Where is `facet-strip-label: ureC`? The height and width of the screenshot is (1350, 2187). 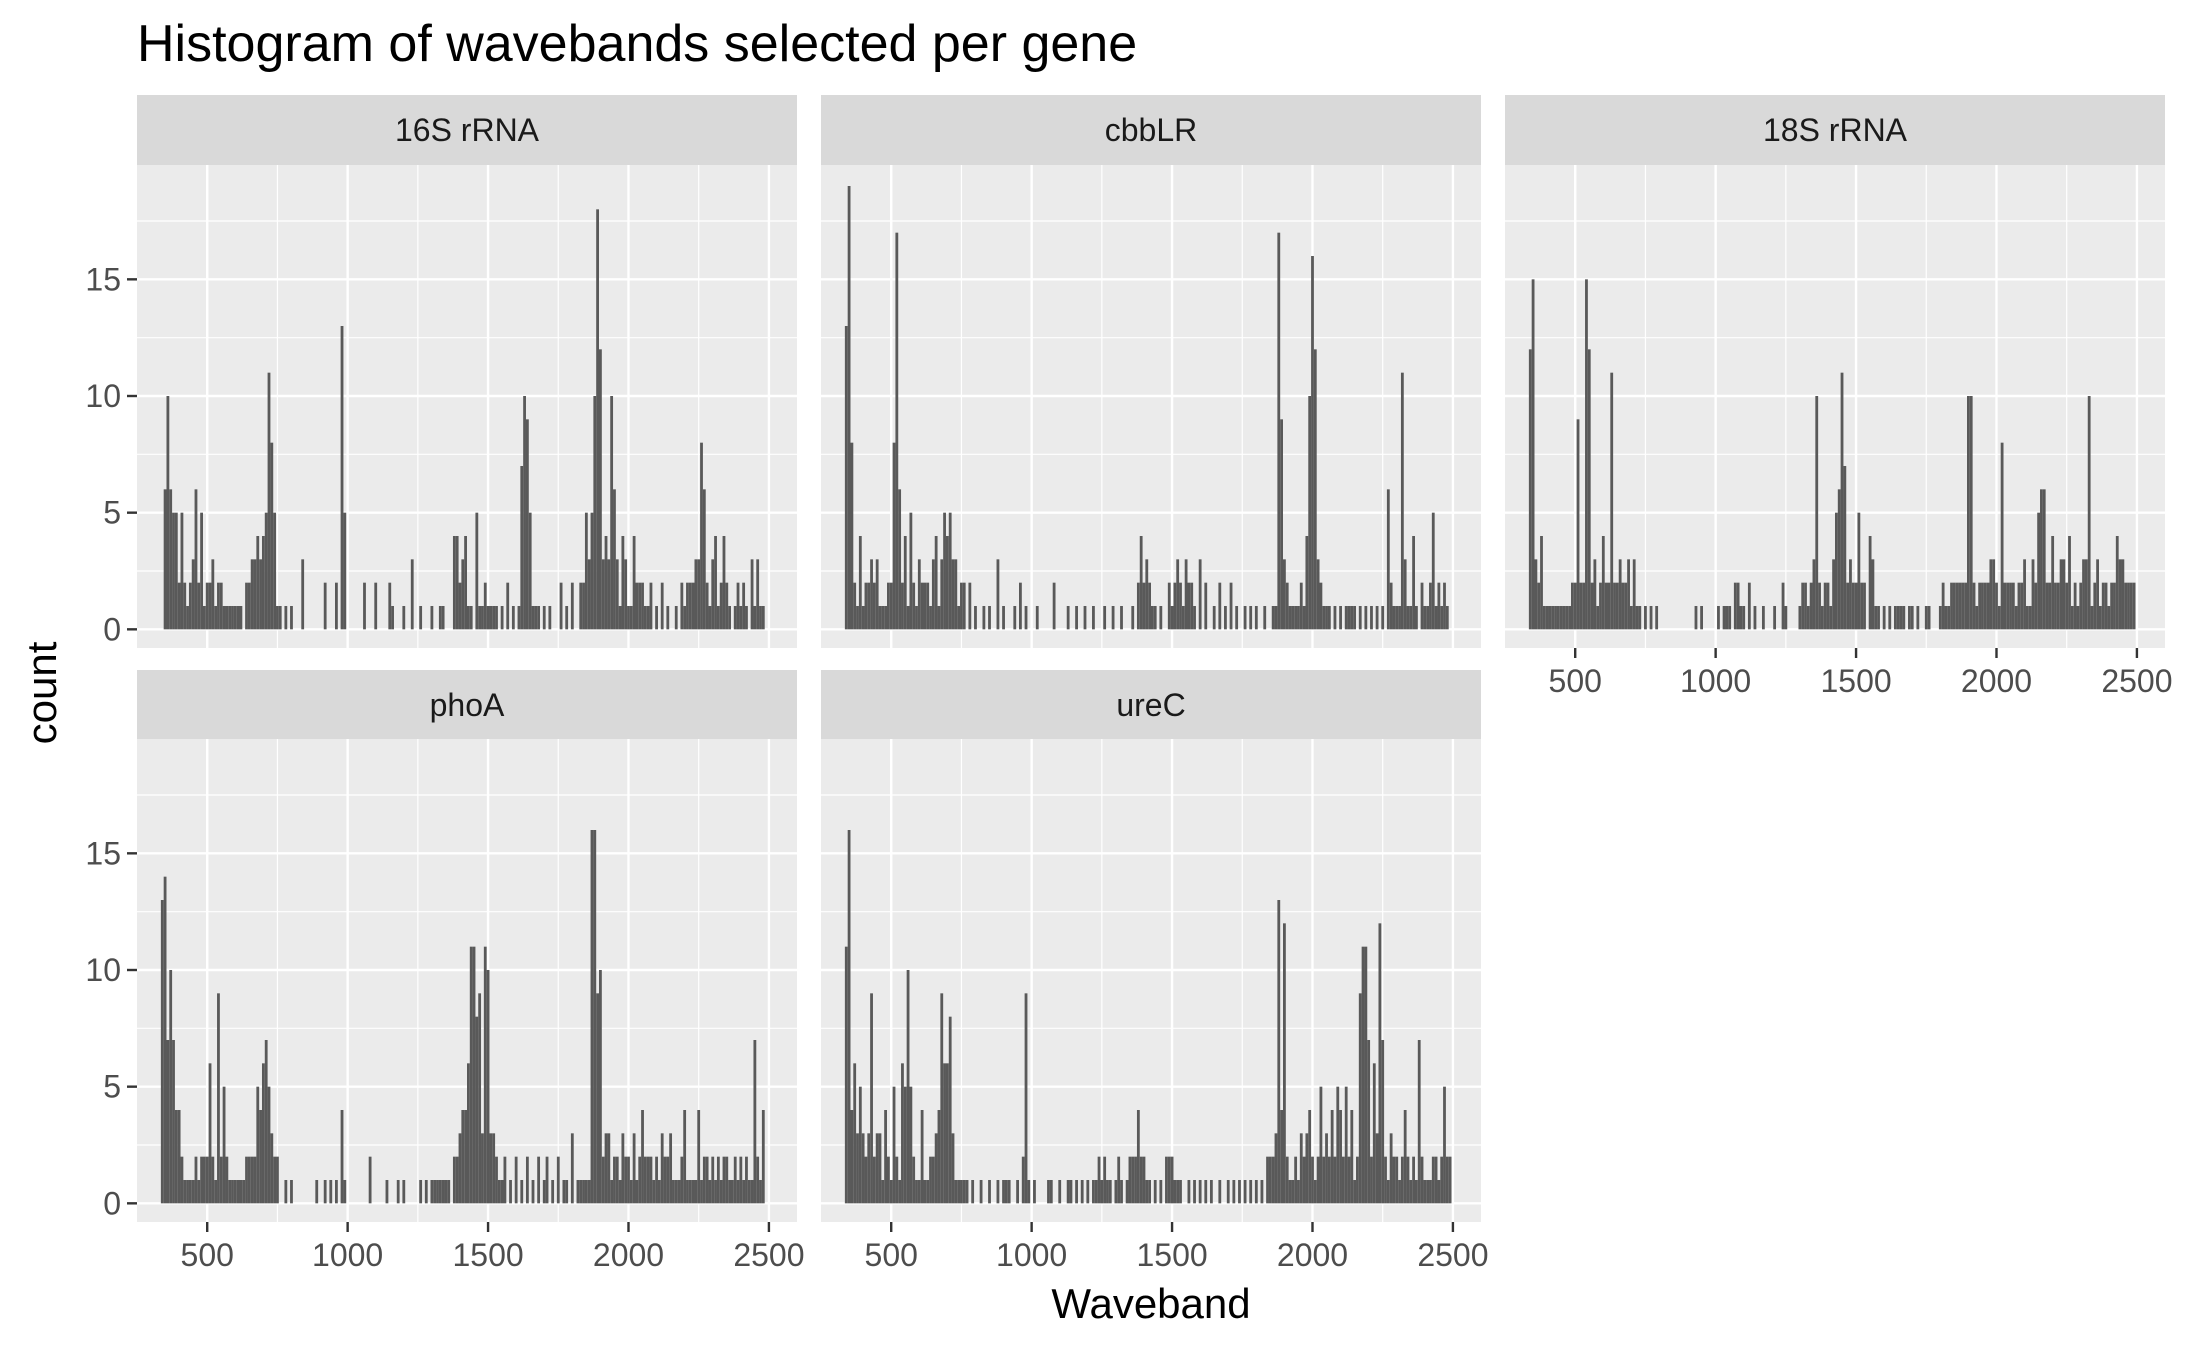 facet-strip-label: ureC is located at coordinates (1150, 705).